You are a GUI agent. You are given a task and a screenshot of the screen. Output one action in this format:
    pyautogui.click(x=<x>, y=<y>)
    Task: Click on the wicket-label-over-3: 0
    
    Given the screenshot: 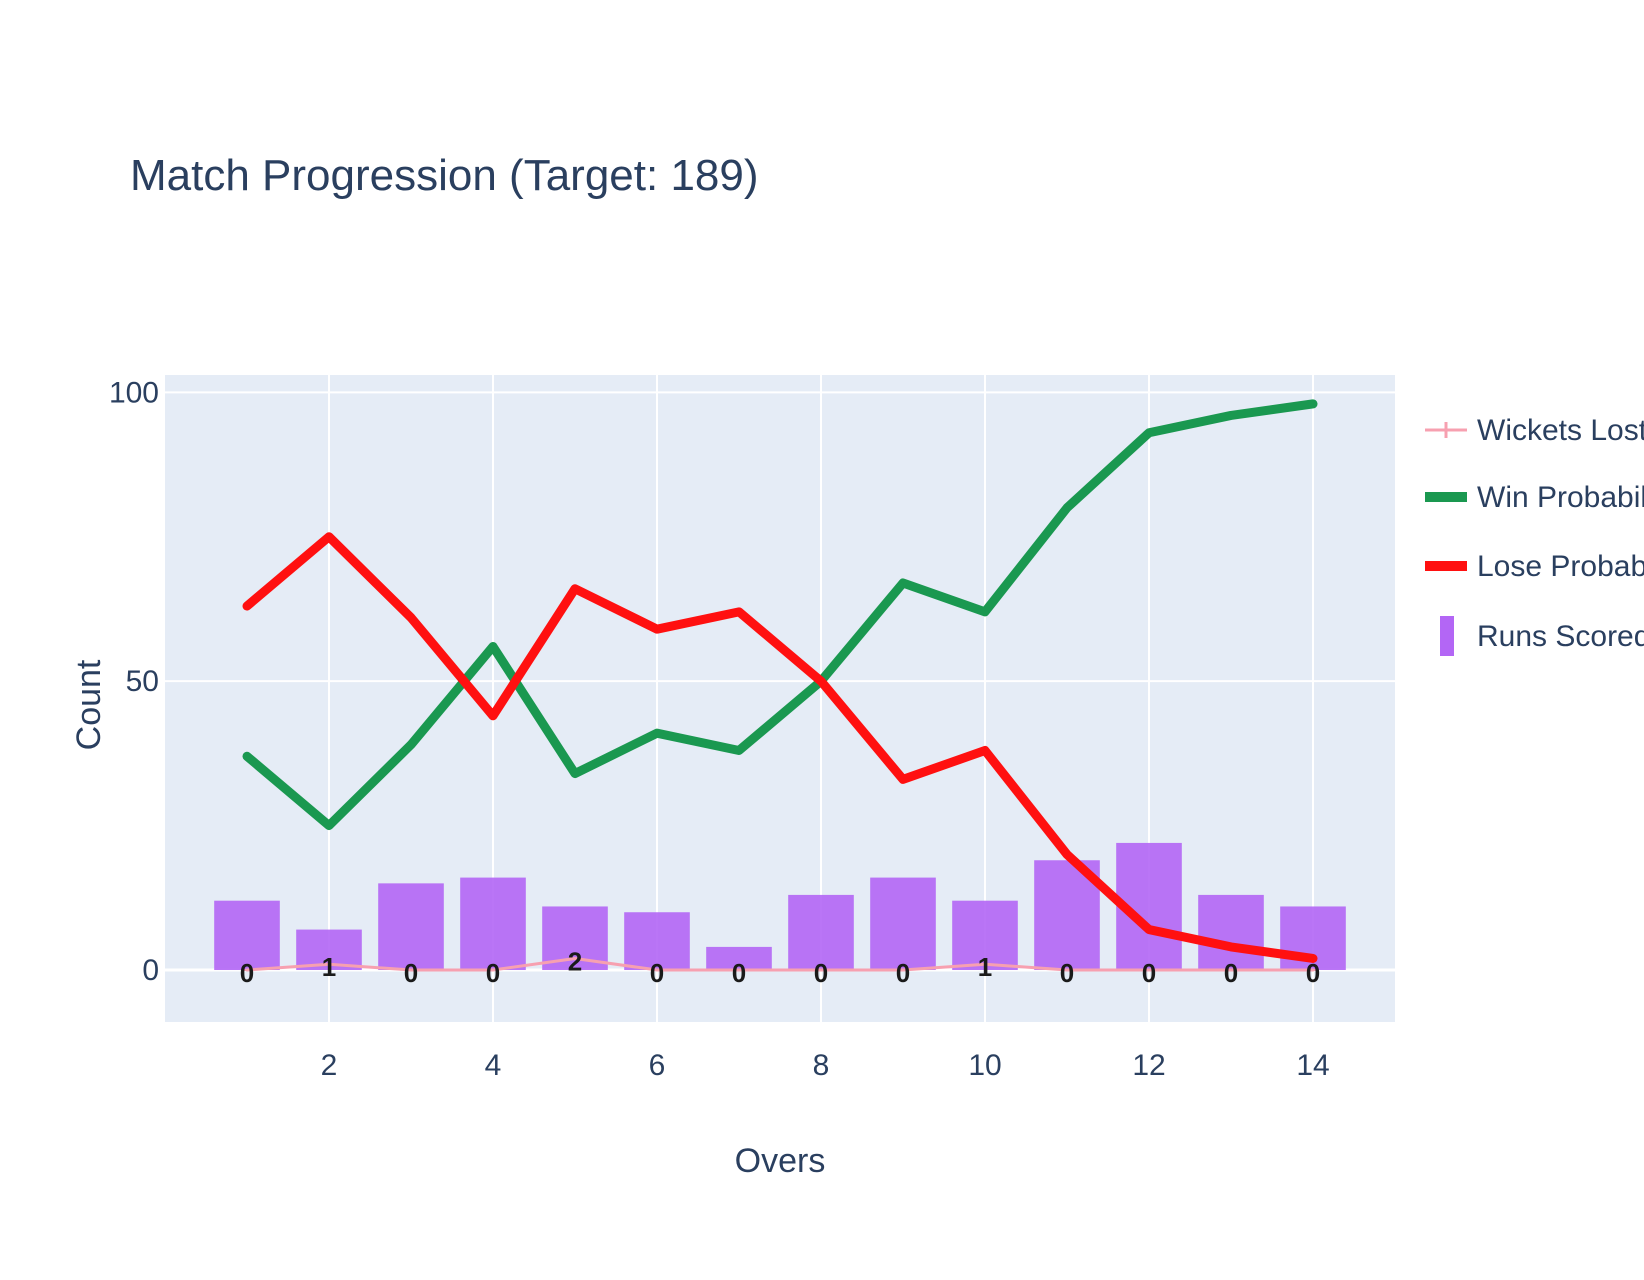 What is the action you would take?
    pyautogui.click(x=411, y=973)
    